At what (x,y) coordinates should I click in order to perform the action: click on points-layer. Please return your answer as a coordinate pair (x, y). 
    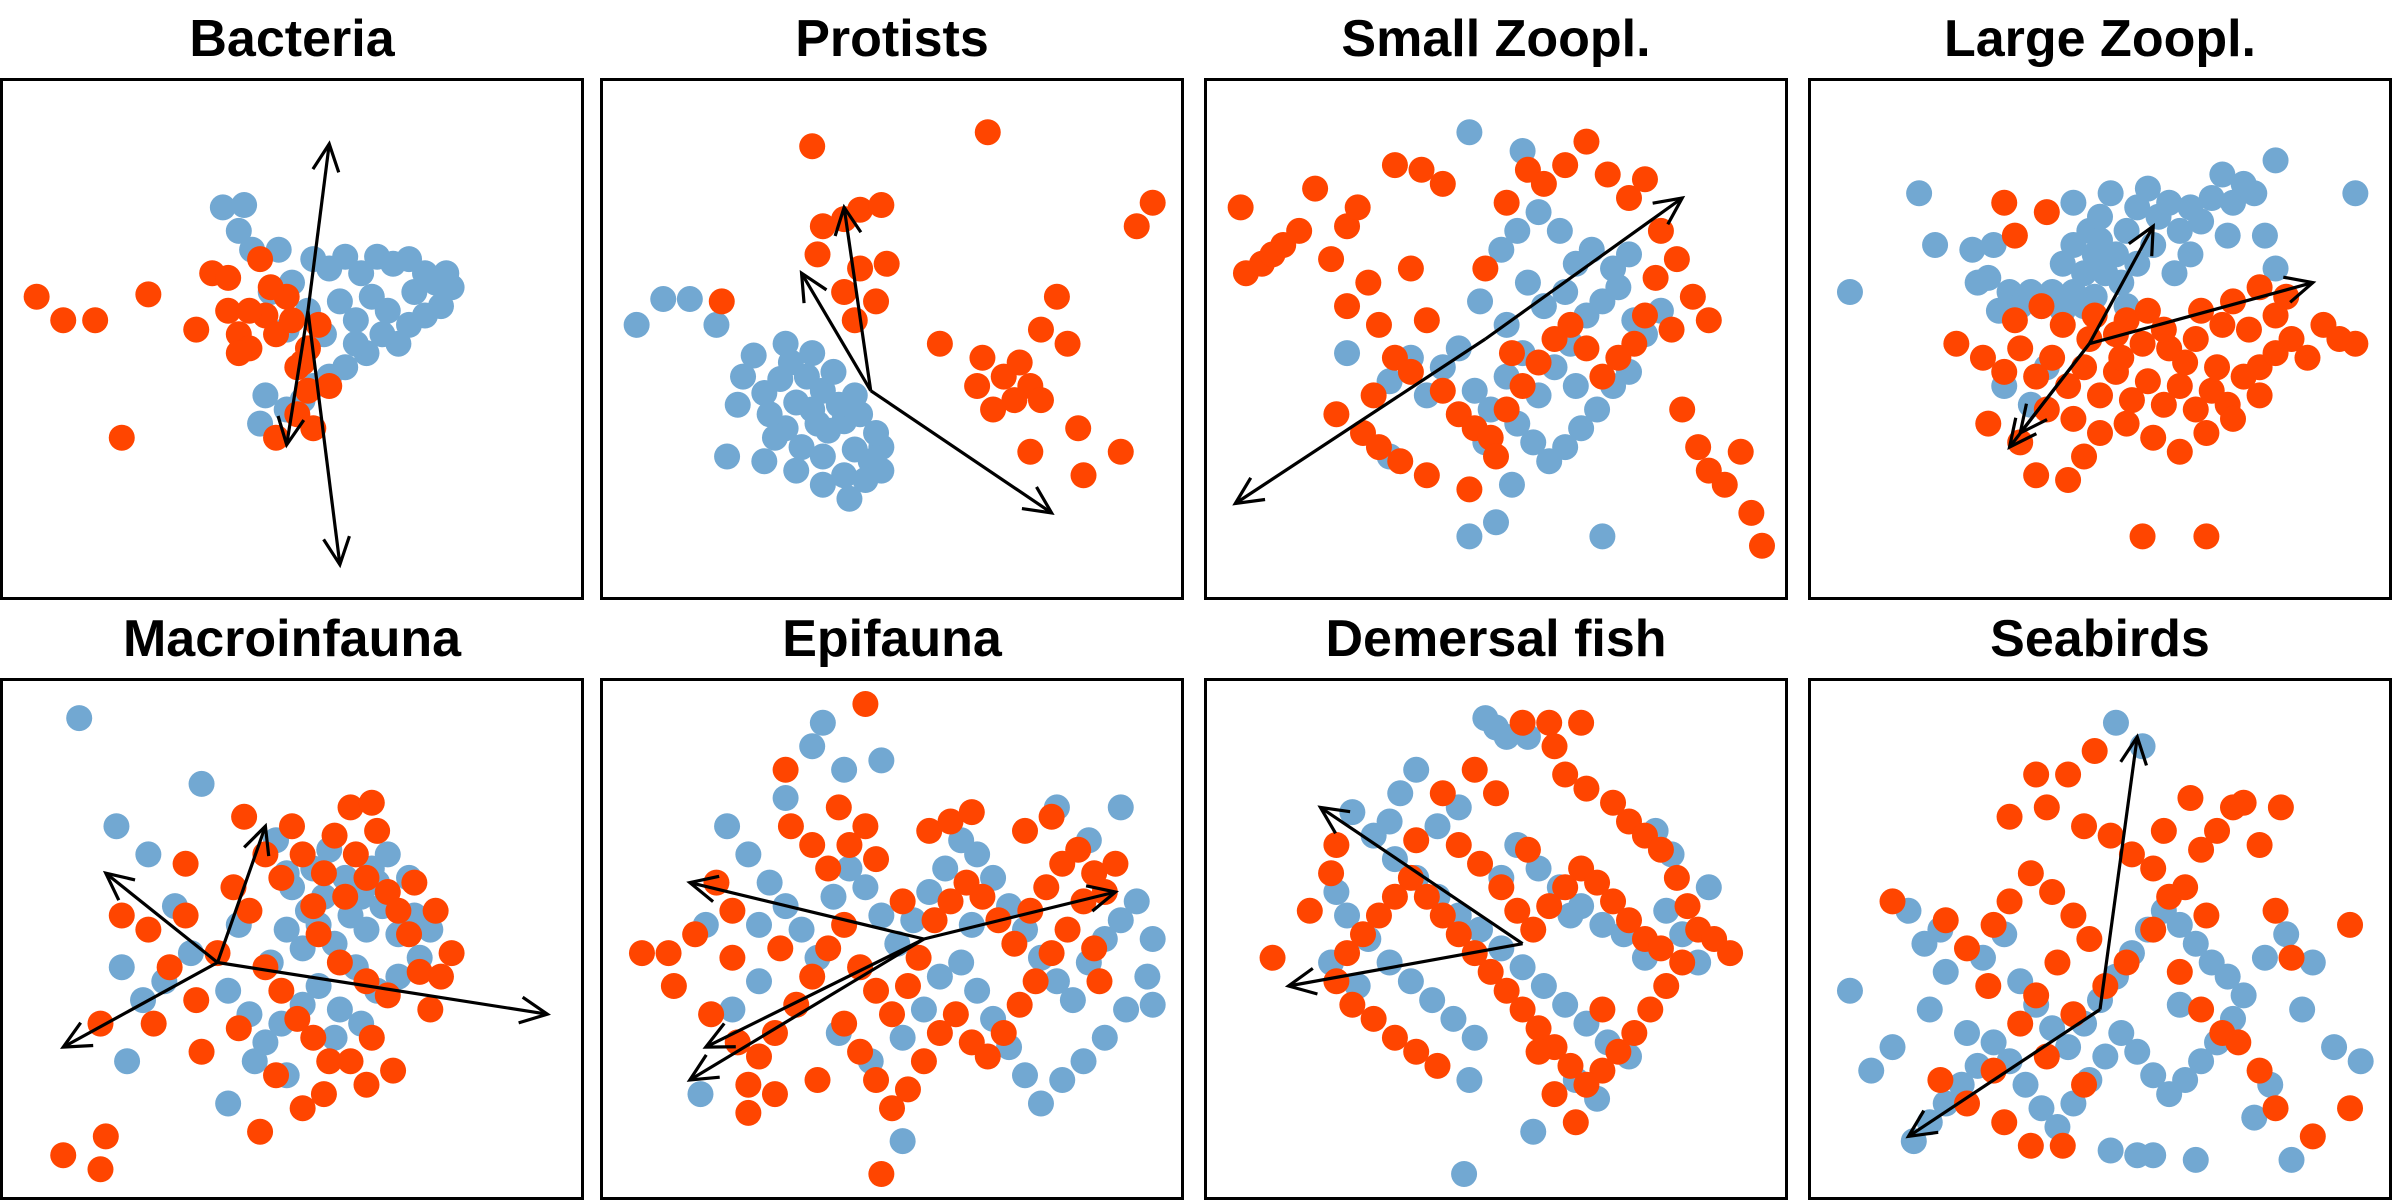
    Looking at the image, I should click on (2105, 941).